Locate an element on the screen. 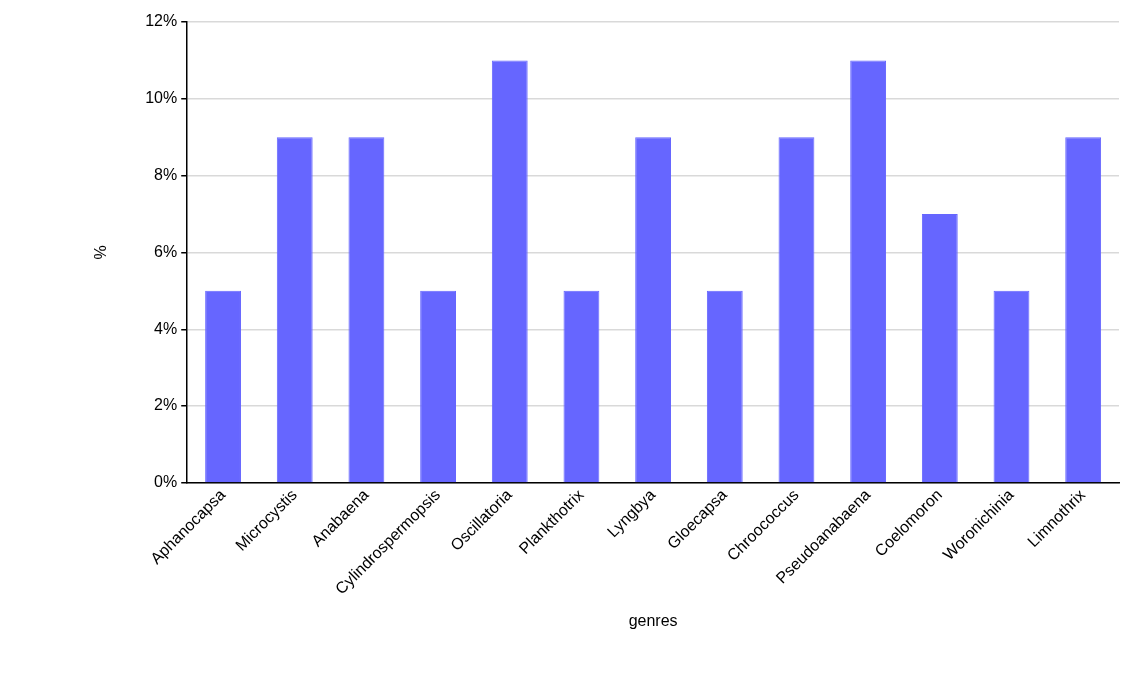  y-tick-label: 0% is located at coordinates (166, 482).